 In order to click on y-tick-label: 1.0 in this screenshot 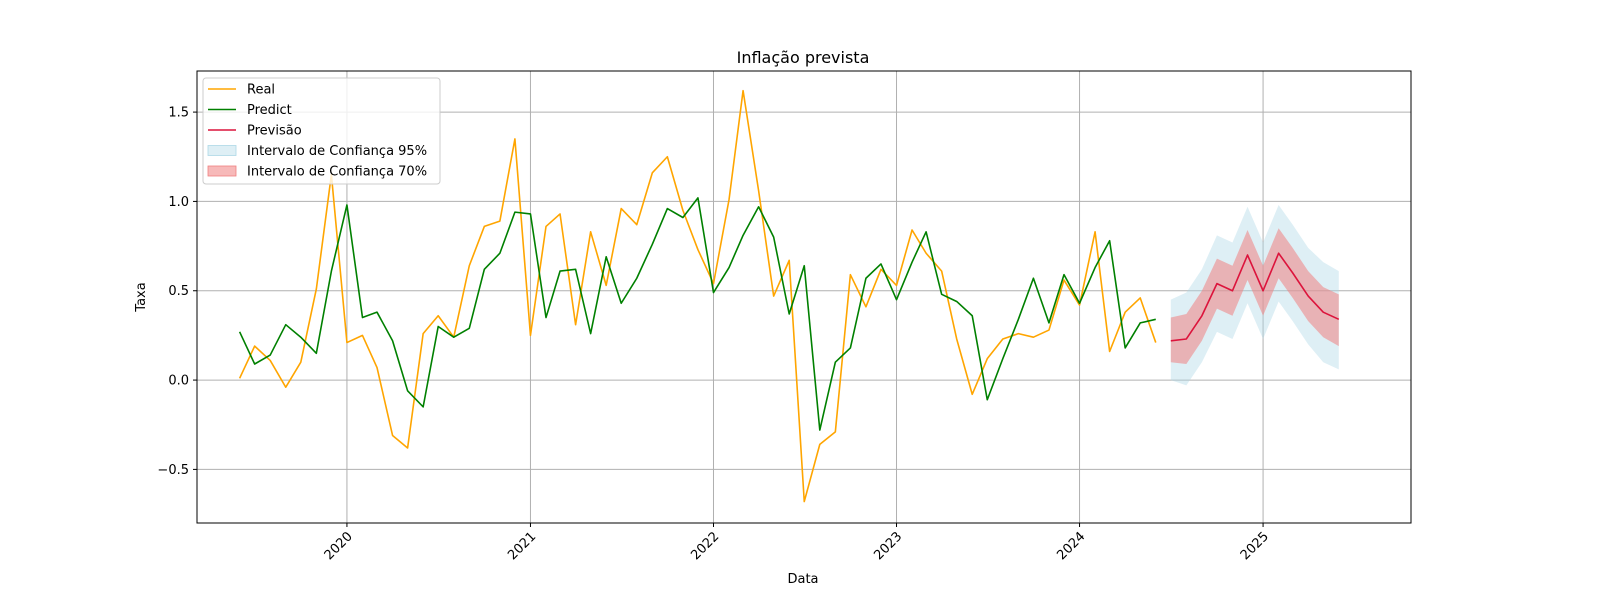, I will do `click(178, 202)`.